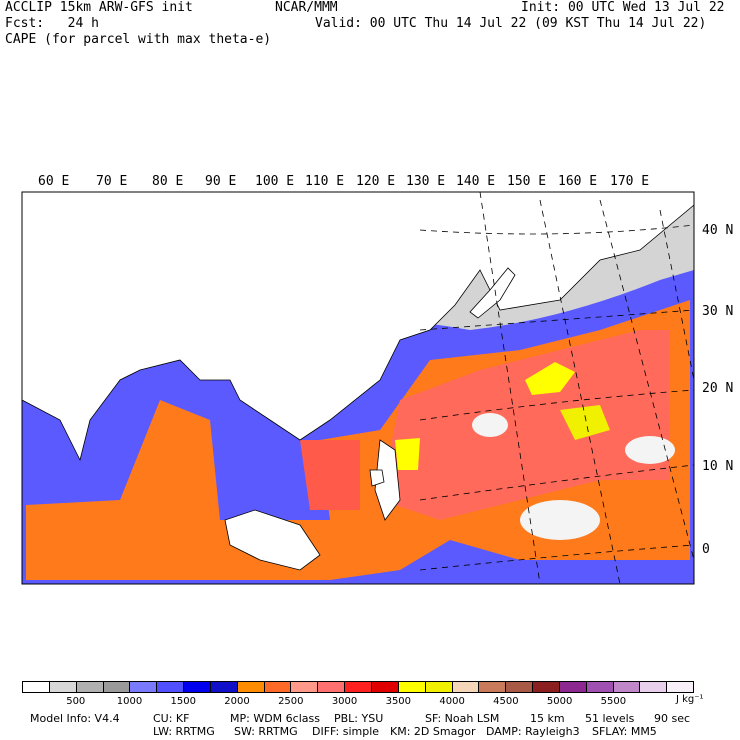  Describe the element at coordinates (506, 701) in the screenshot. I see `legend-tick-label: 4500` at that location.